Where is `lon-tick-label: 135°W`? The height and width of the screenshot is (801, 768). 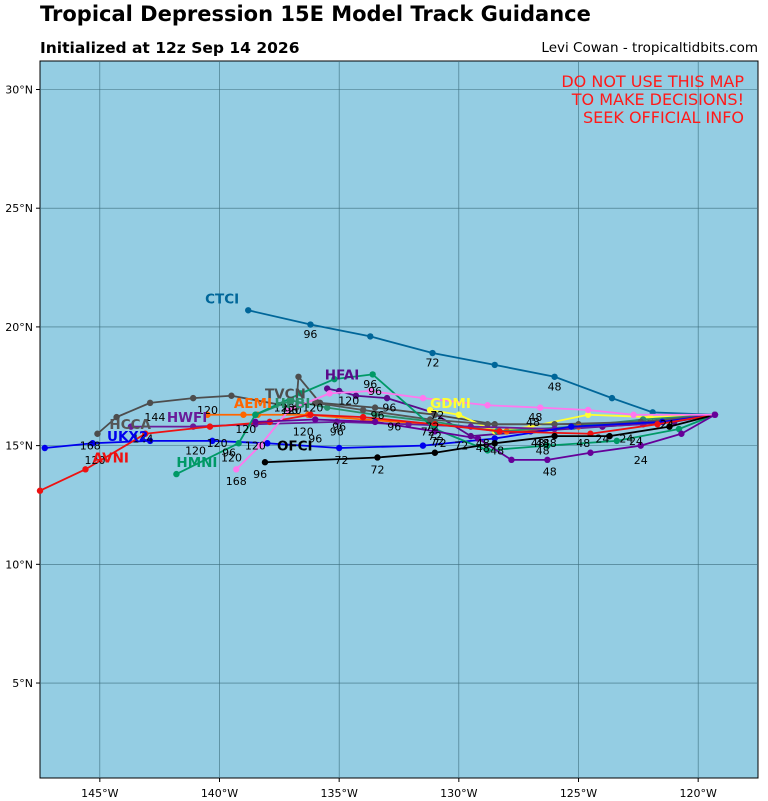
lon-tick-label: 135°W is located at coordinates (338, 793).